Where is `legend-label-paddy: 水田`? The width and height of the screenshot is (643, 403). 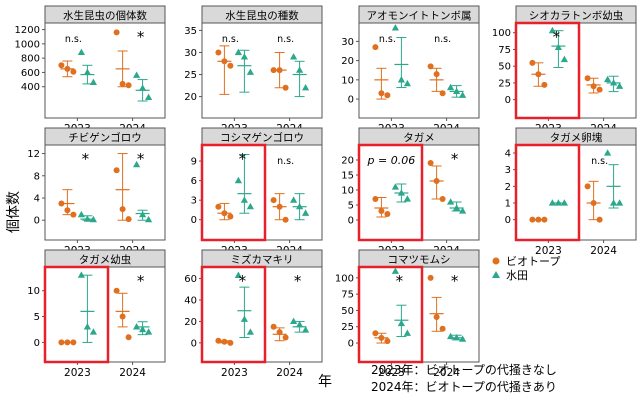 legend-label-paddy: 水田 is located at coordinates (517, 275).